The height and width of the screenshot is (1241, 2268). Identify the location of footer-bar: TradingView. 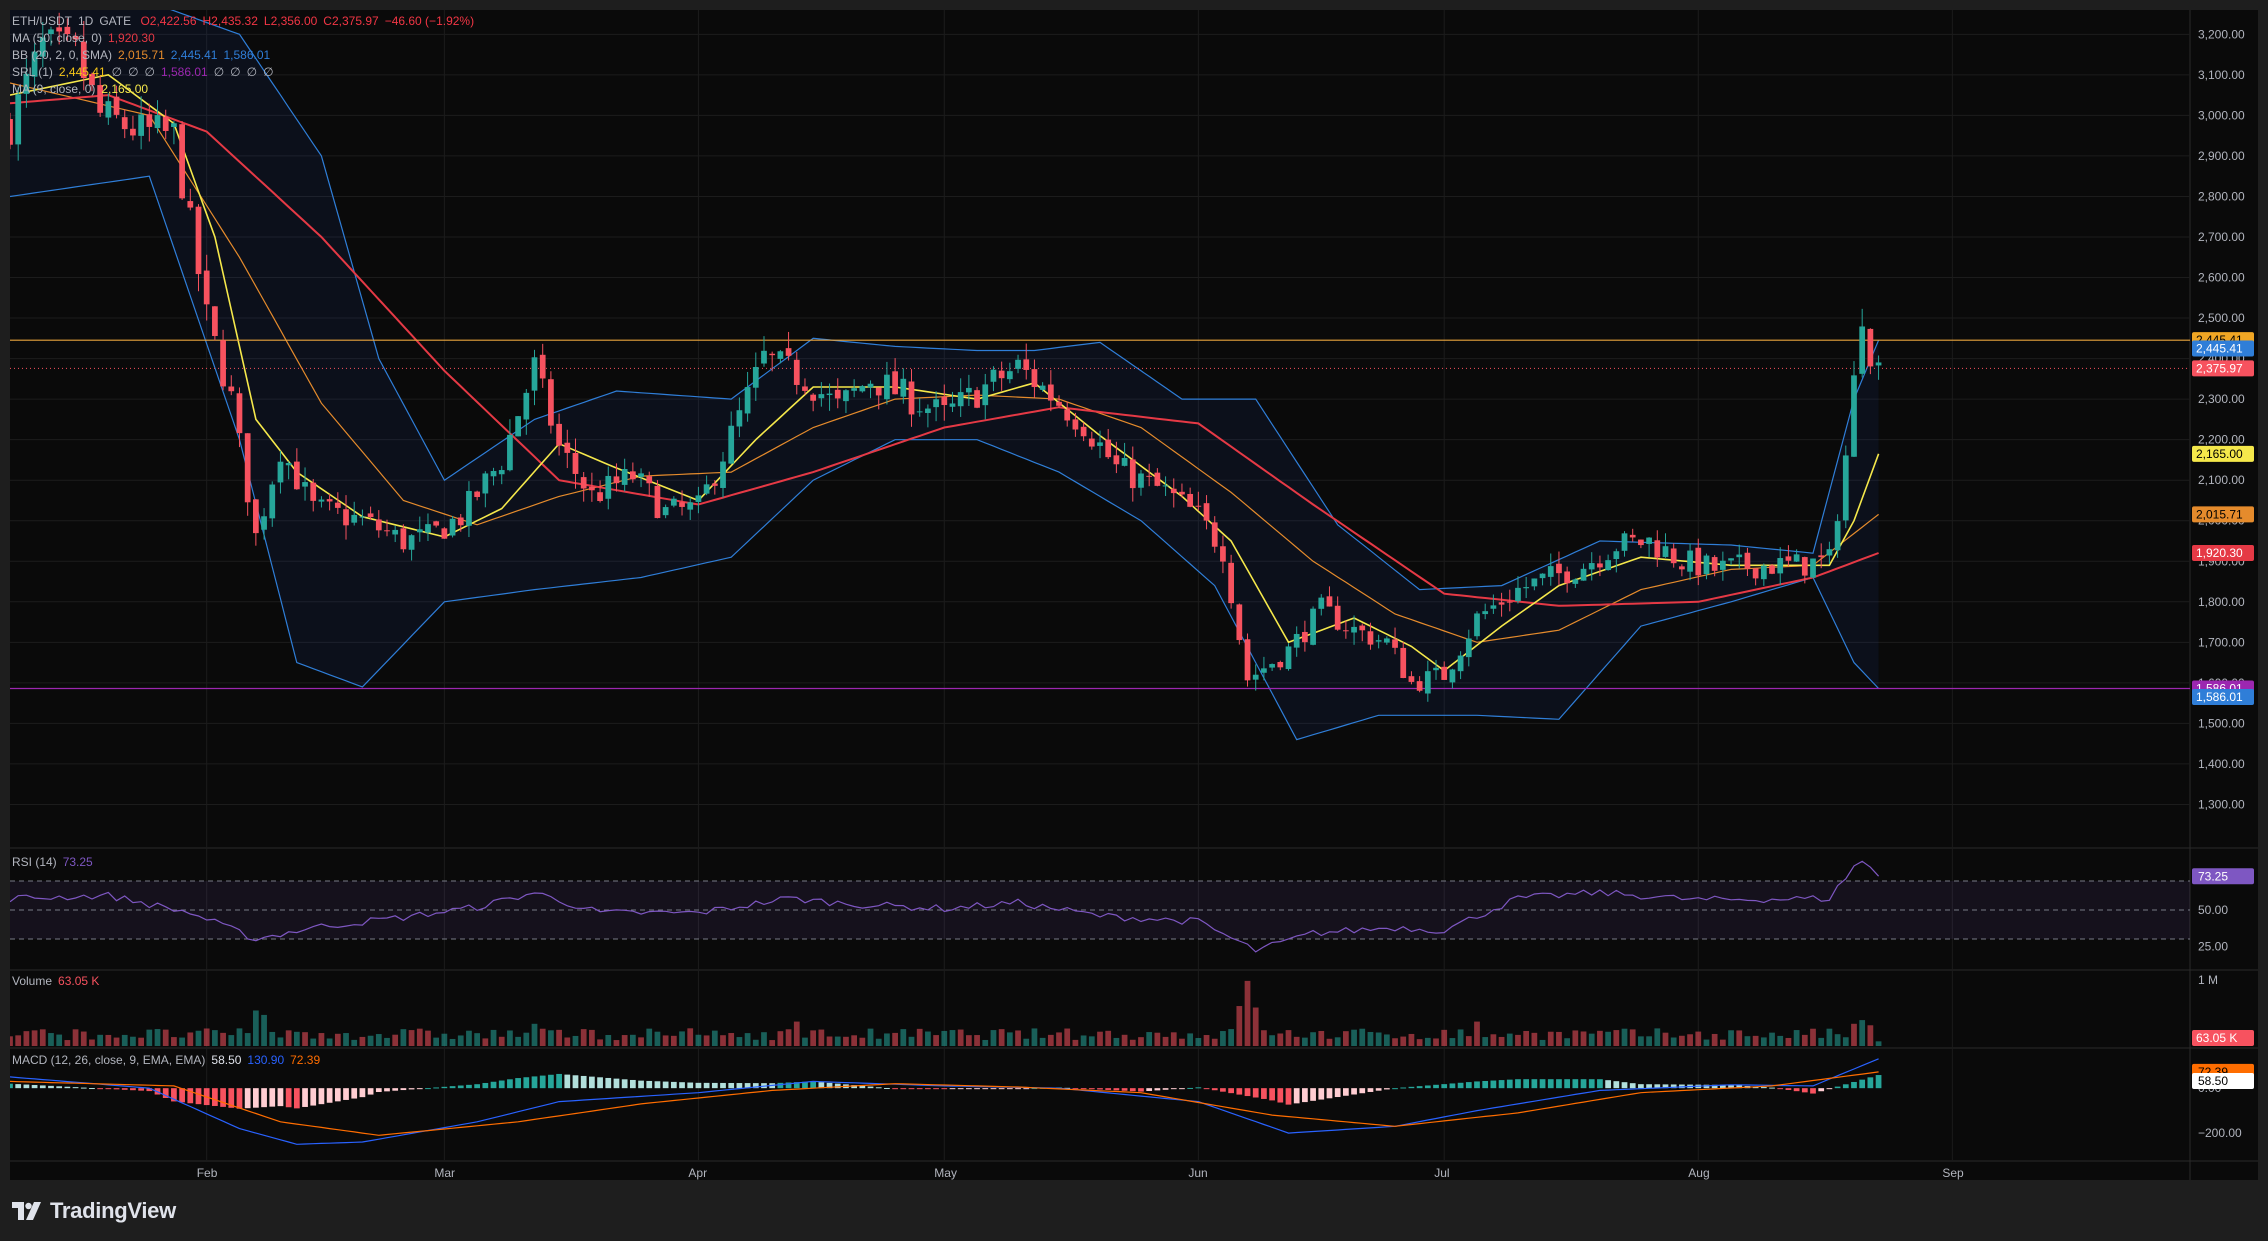
(1134, 1210).